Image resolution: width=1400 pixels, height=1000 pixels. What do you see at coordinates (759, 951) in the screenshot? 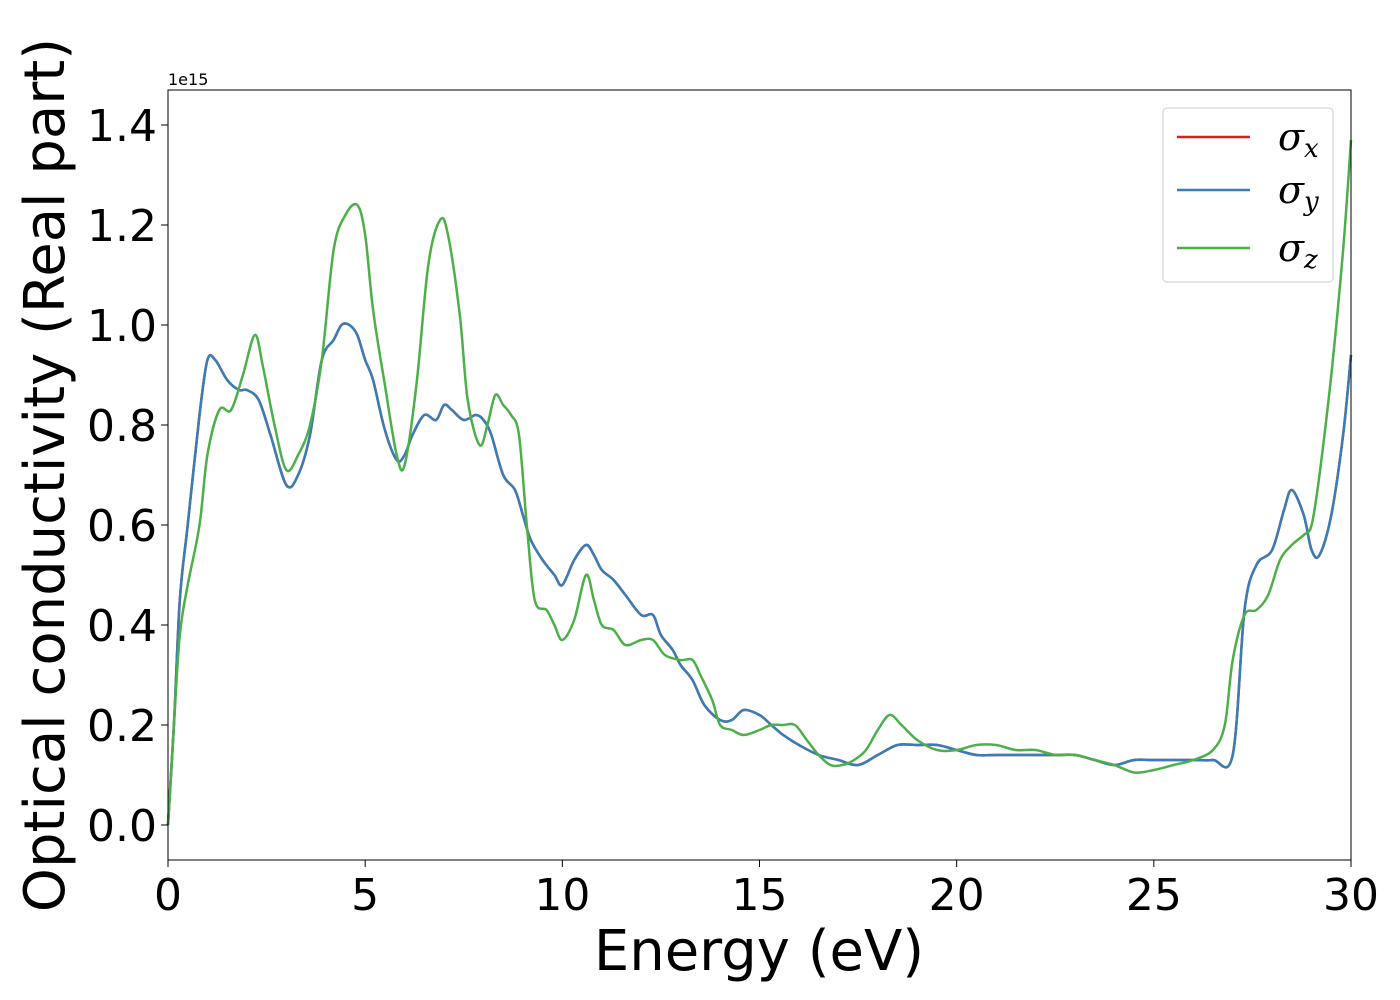
I see `x-axis-label: Energy (eV)` at bounding box center [759, 951].